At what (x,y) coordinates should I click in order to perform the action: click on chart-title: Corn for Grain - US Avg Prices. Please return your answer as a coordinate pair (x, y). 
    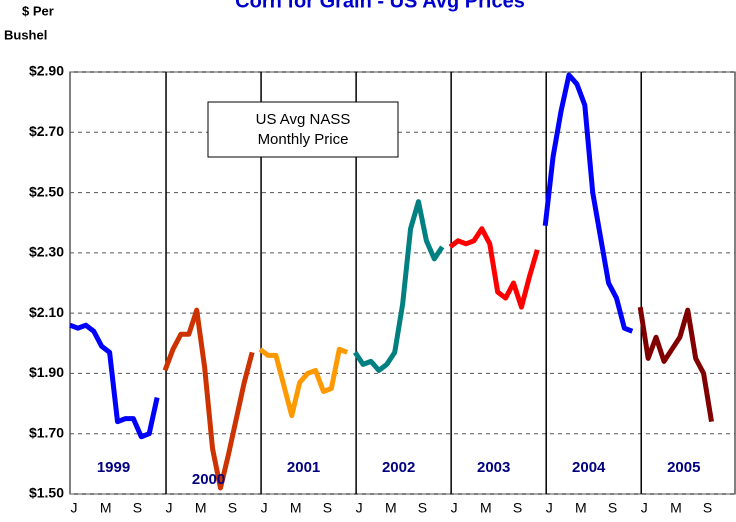
    Looking at the image, I should click on (380, 6).